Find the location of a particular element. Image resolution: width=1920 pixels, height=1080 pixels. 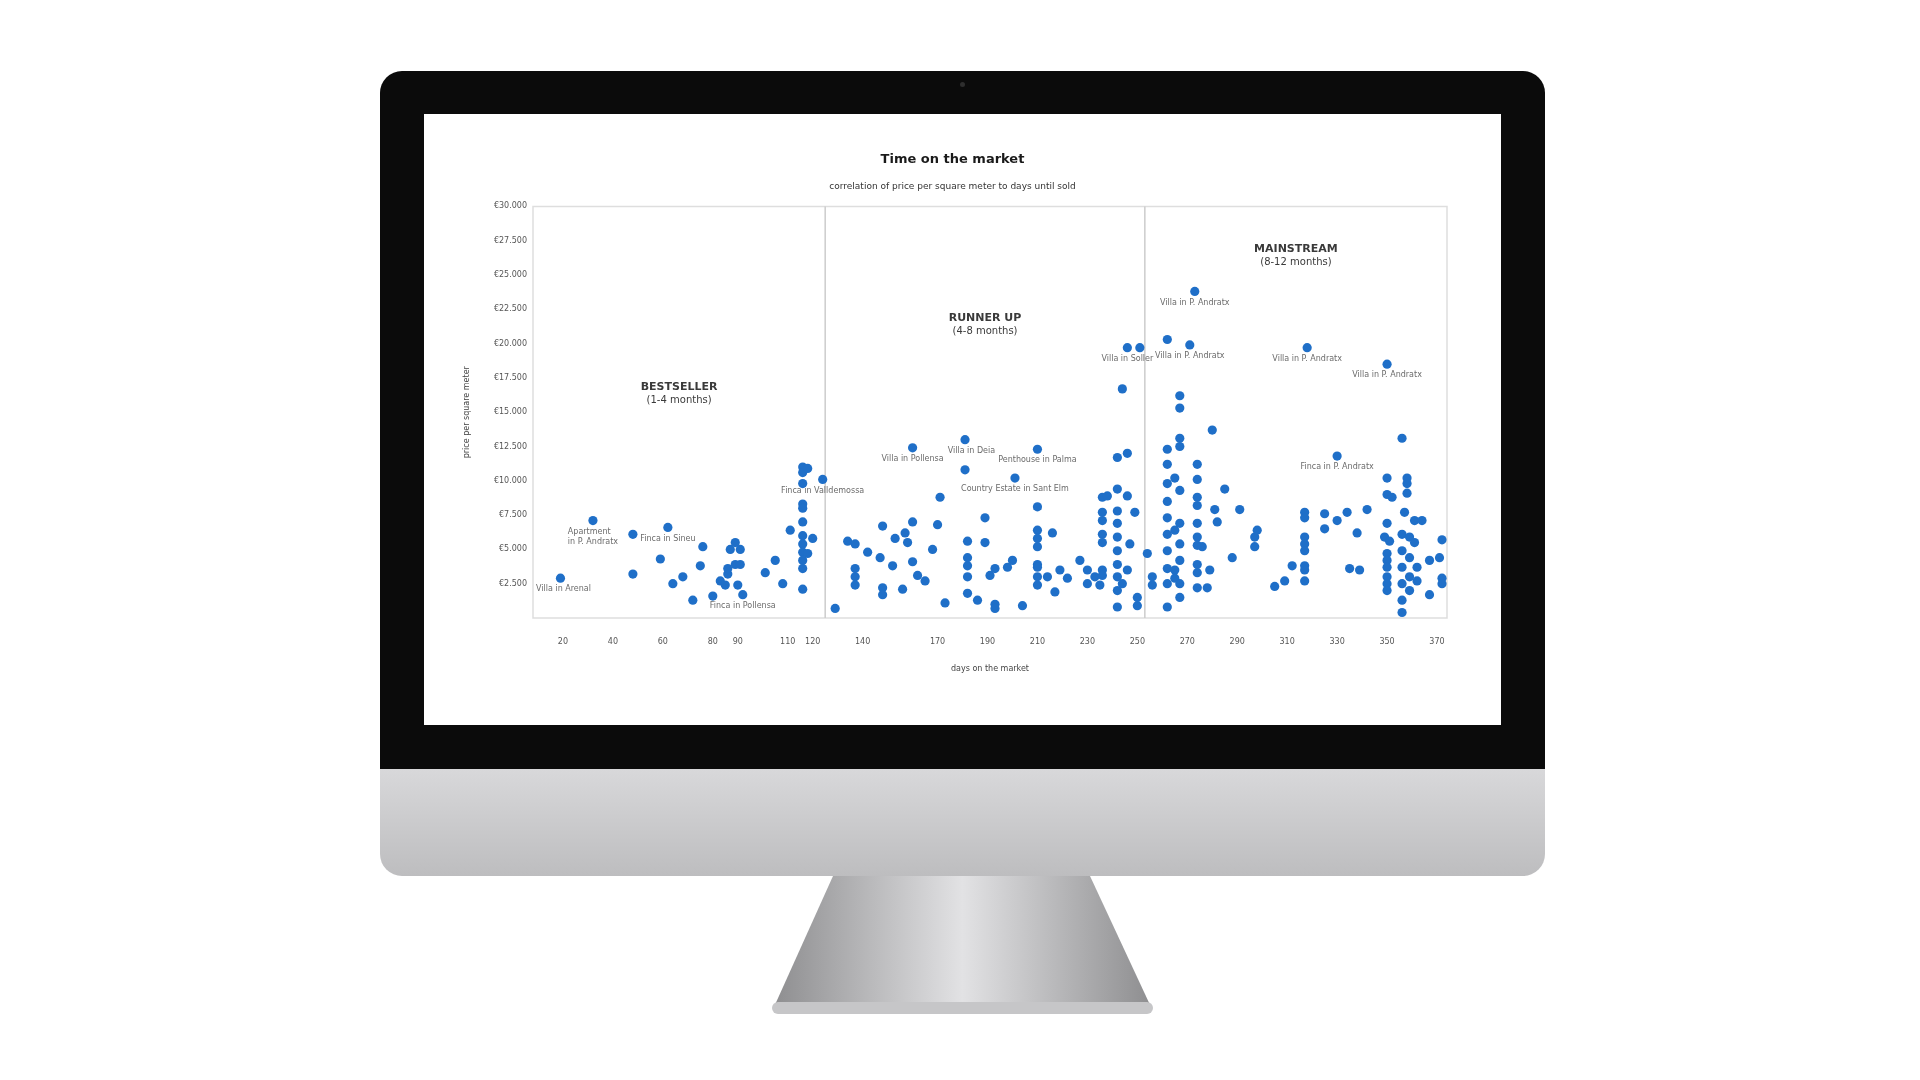

x-tick-label: 60 is located at coordinates (662, 641).